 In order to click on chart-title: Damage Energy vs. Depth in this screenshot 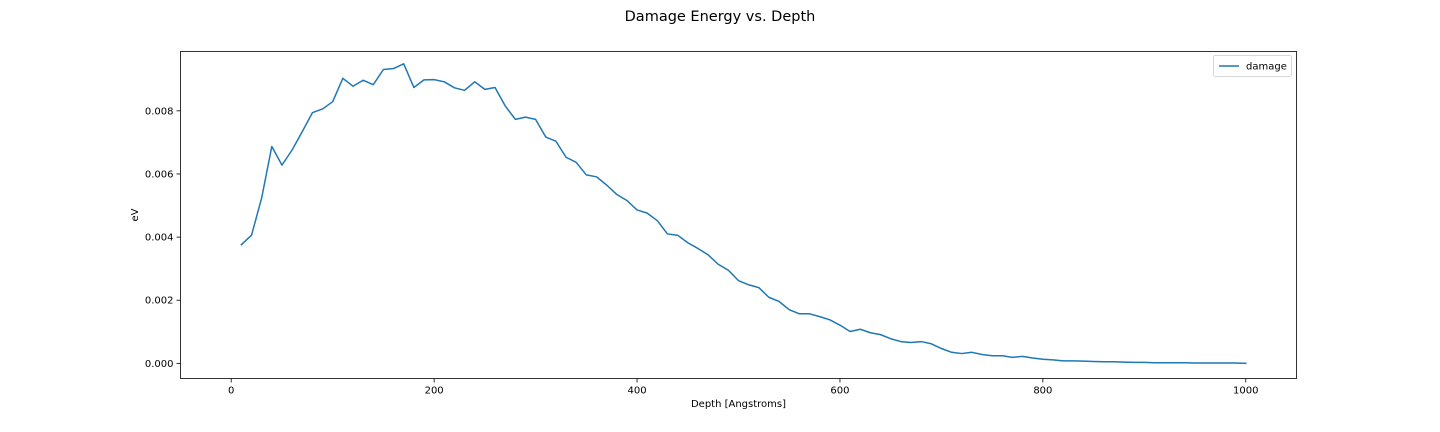, I will do `click(720, 17)`.